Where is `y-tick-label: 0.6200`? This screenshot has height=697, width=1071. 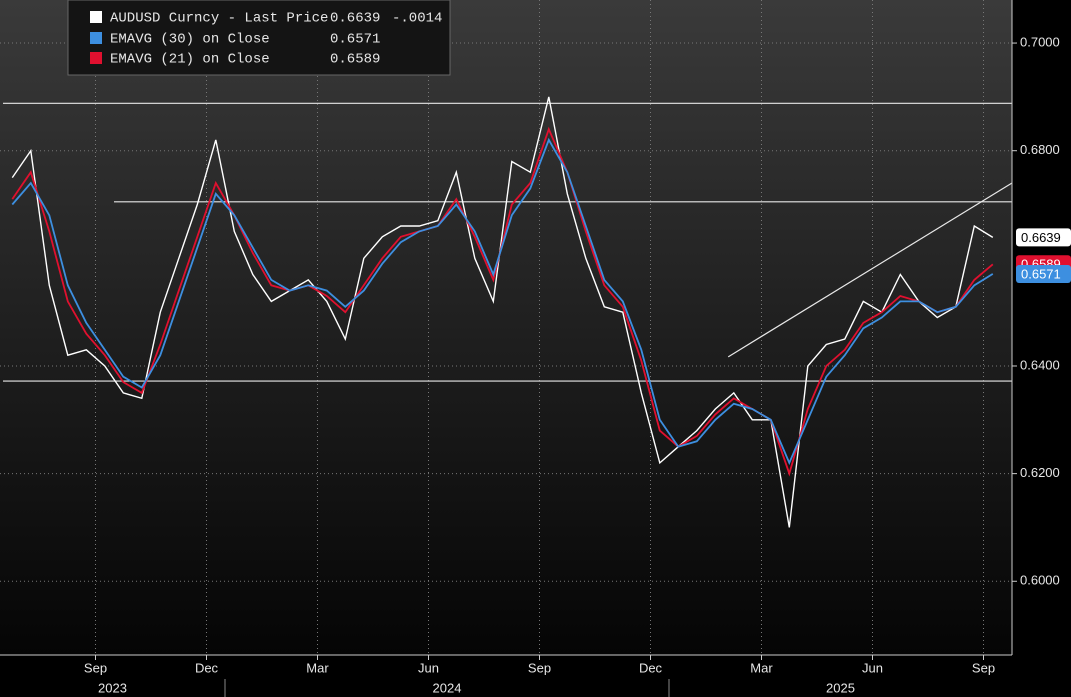
y-tick-label: 0.6200 is located at coordinates (1040, 472).